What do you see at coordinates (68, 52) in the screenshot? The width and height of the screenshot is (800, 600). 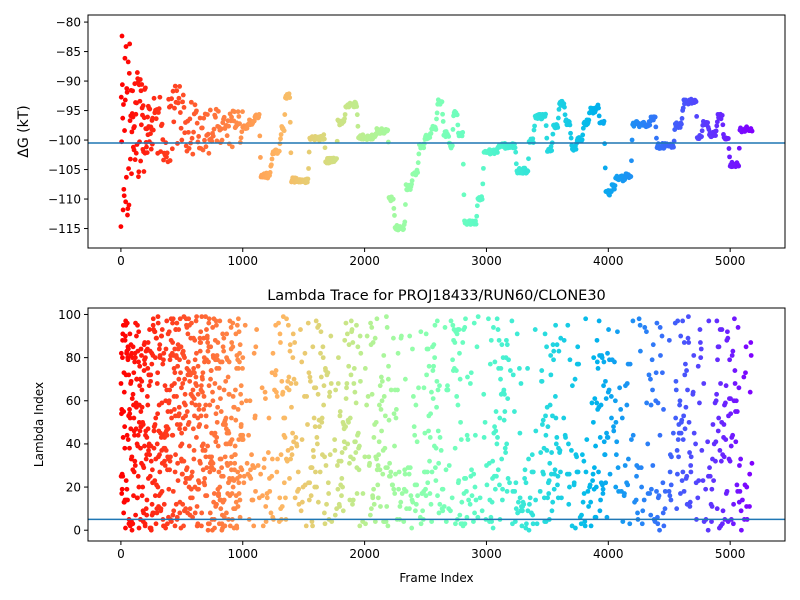 I see `y-tick-label: −85` at bounding box center [68, 52].